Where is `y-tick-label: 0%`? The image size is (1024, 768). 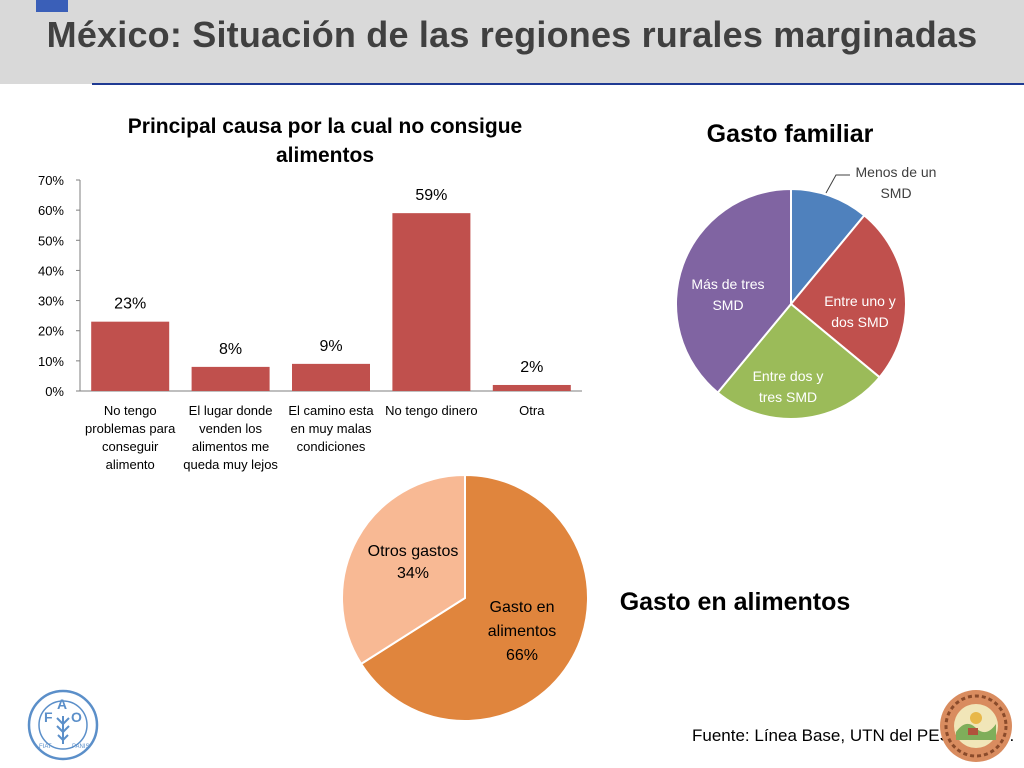 y-tick-label: 0% is located at coordinates (54, 391).